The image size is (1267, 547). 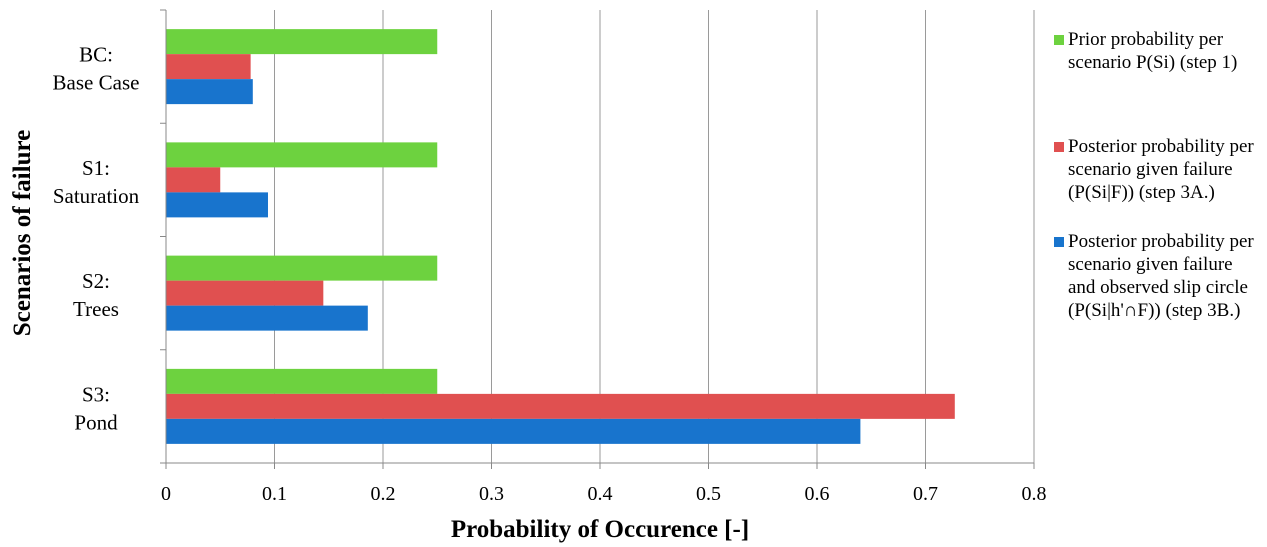 I want to click on x-tick-label-0-5: 0.5, so click(x=708, y=494).